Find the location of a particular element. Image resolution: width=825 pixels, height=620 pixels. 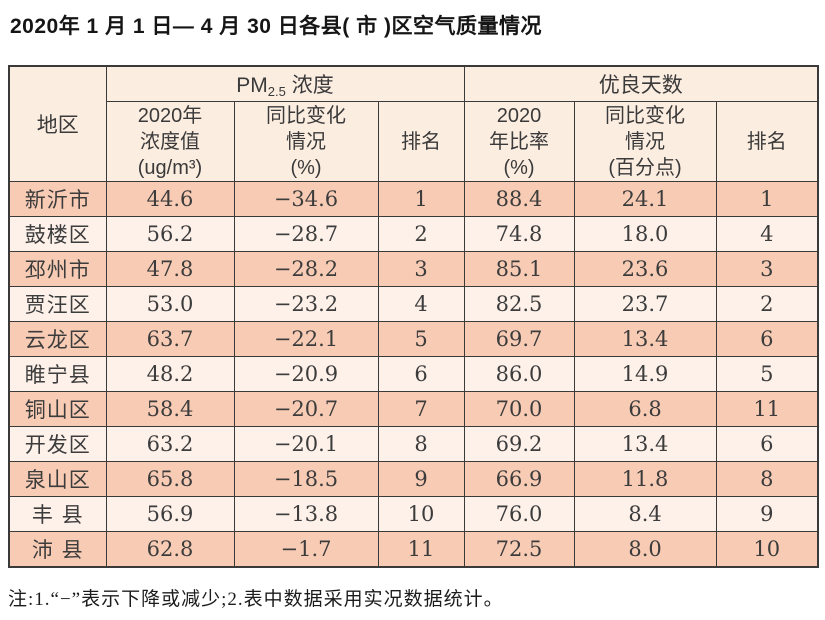

cell-good-ratio: 88.4 is located at coordinates (519, 199).